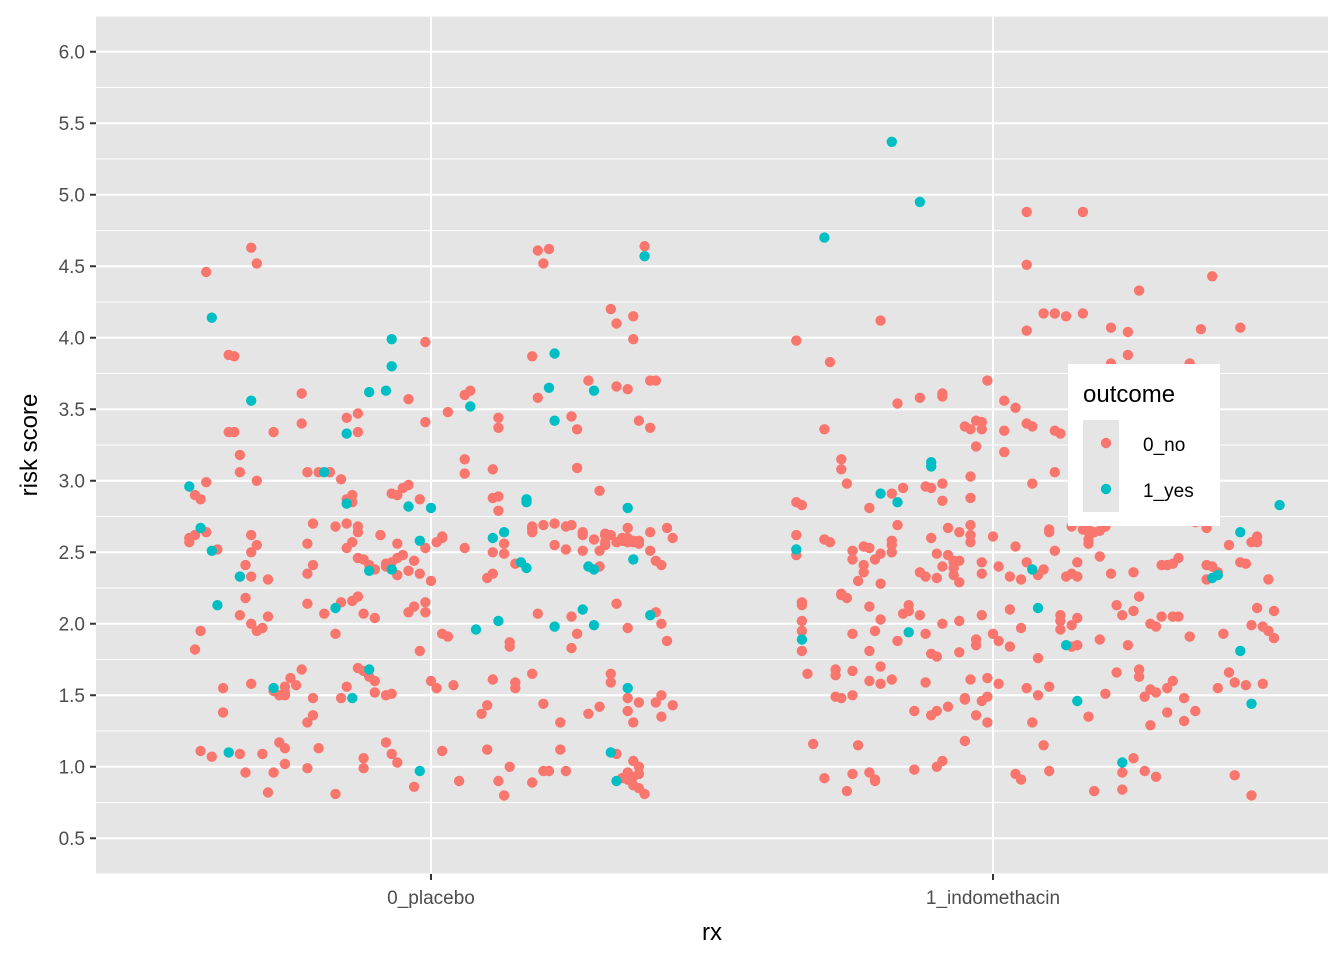 This screenshot has height=960, width=1344. What do you see at coordinates (1106, 443) in the screenshot?
I see `legend-swatch-0-no` at bounding box center [1106, 443].